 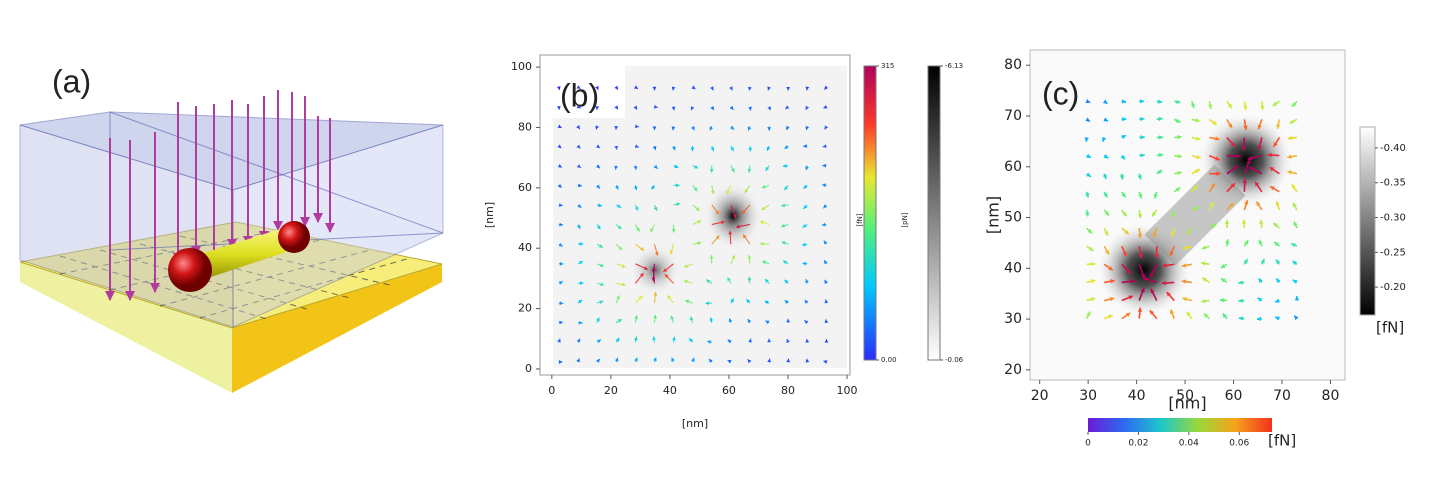 I want to click on colorbar-tick-label: -0.40, so click(x=1393, y=148).